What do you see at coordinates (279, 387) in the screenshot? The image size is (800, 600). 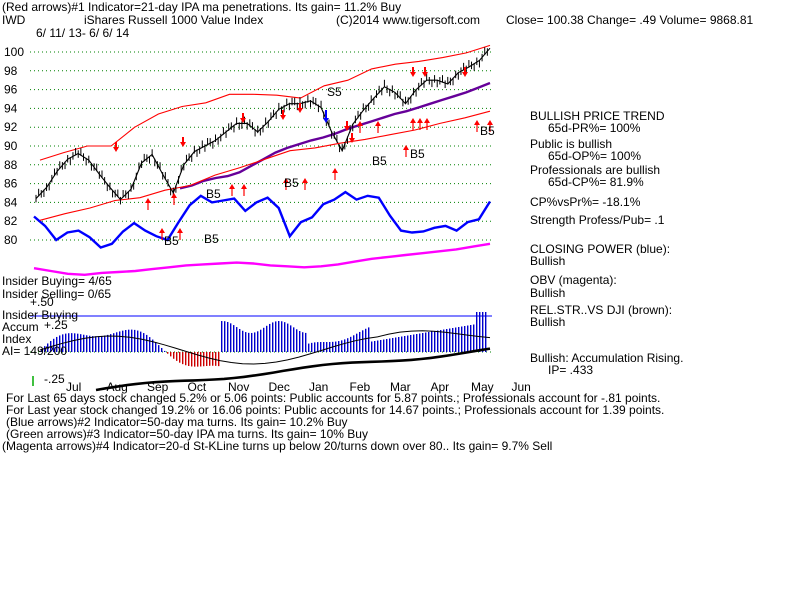 I see `month-tick-label: Dec` at bounding box center [279, 387].